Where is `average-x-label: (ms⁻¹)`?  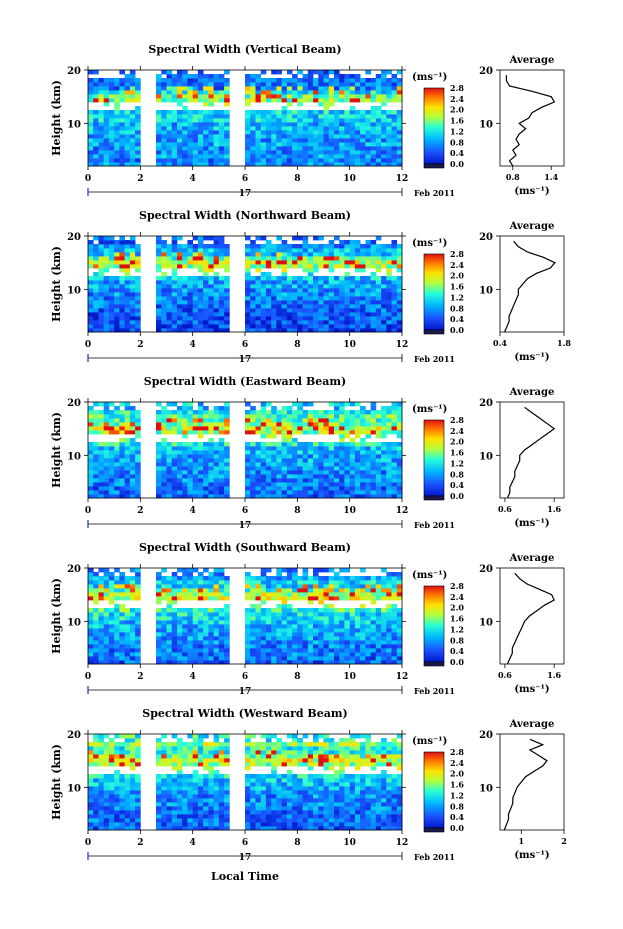
average-x-label: (ms⁻¹) is located at coordinates (531, 191).